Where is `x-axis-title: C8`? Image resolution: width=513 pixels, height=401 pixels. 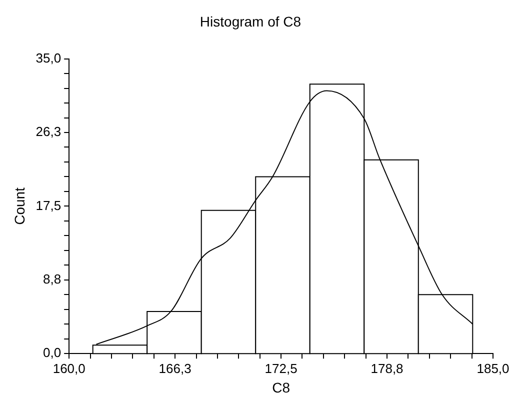 x-axis-title: C8 is located at coordinates (281, 387).